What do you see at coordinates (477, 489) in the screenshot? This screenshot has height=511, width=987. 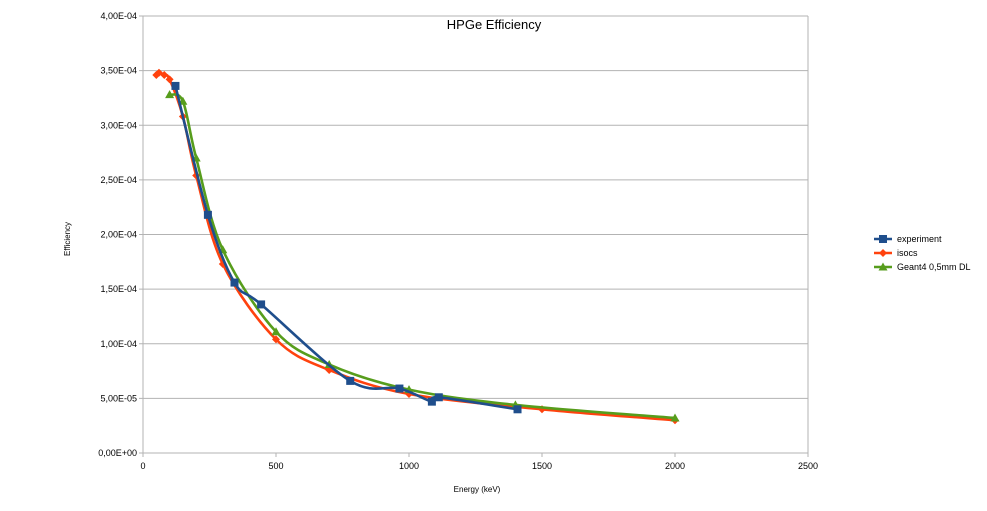 I see `x-axis-title: Energy (keV)` at bounding box center [477, 489].